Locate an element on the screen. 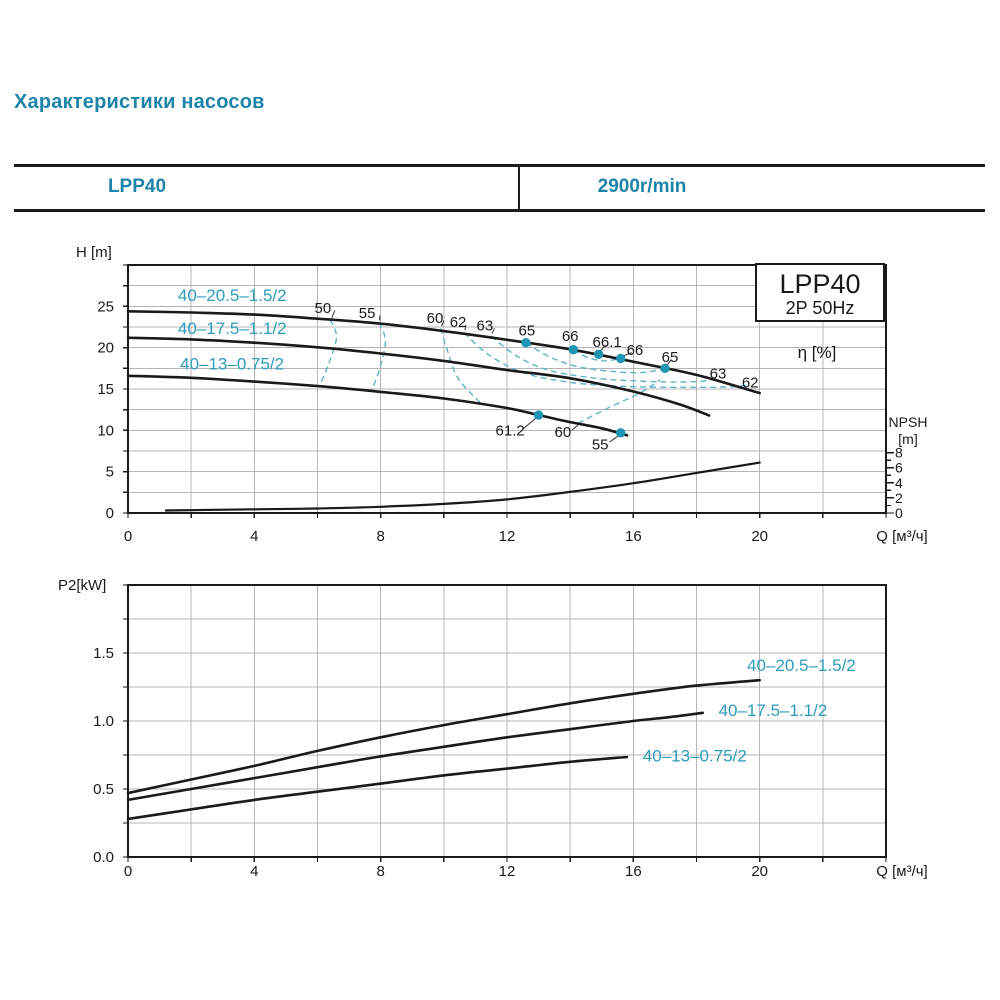 This screenshot has width=1000, height=1000. npsh-axis-title: NPSH is located at coordinates (908, 422).